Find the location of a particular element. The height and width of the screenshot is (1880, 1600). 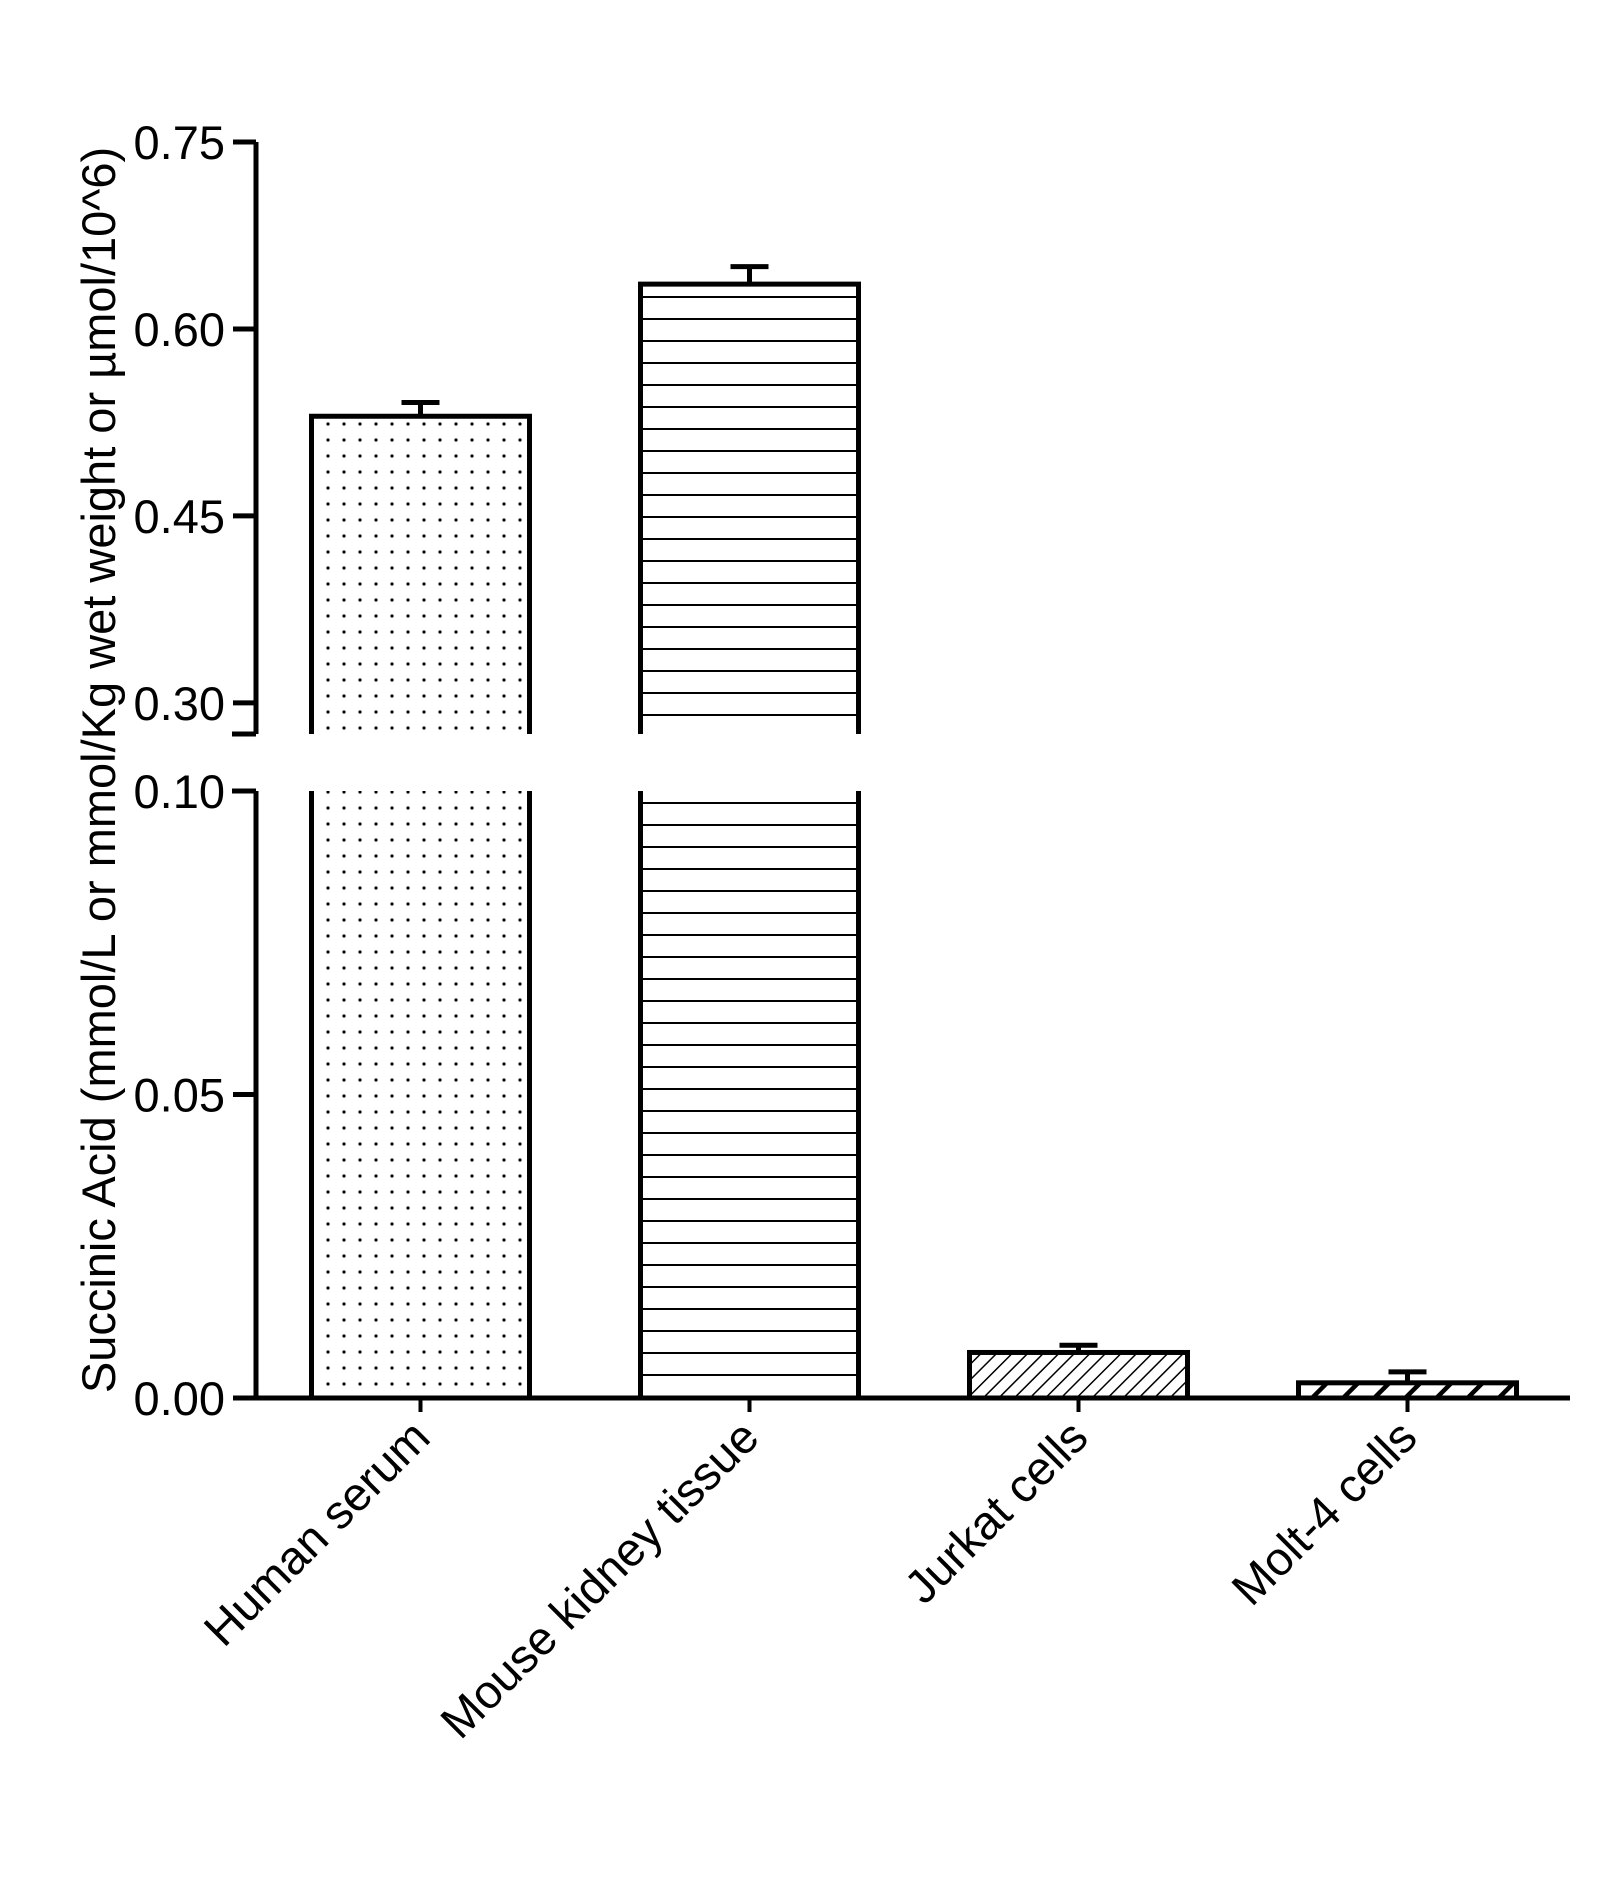

y-tick-label: 0.00 is located at coordinates (179, 1398).